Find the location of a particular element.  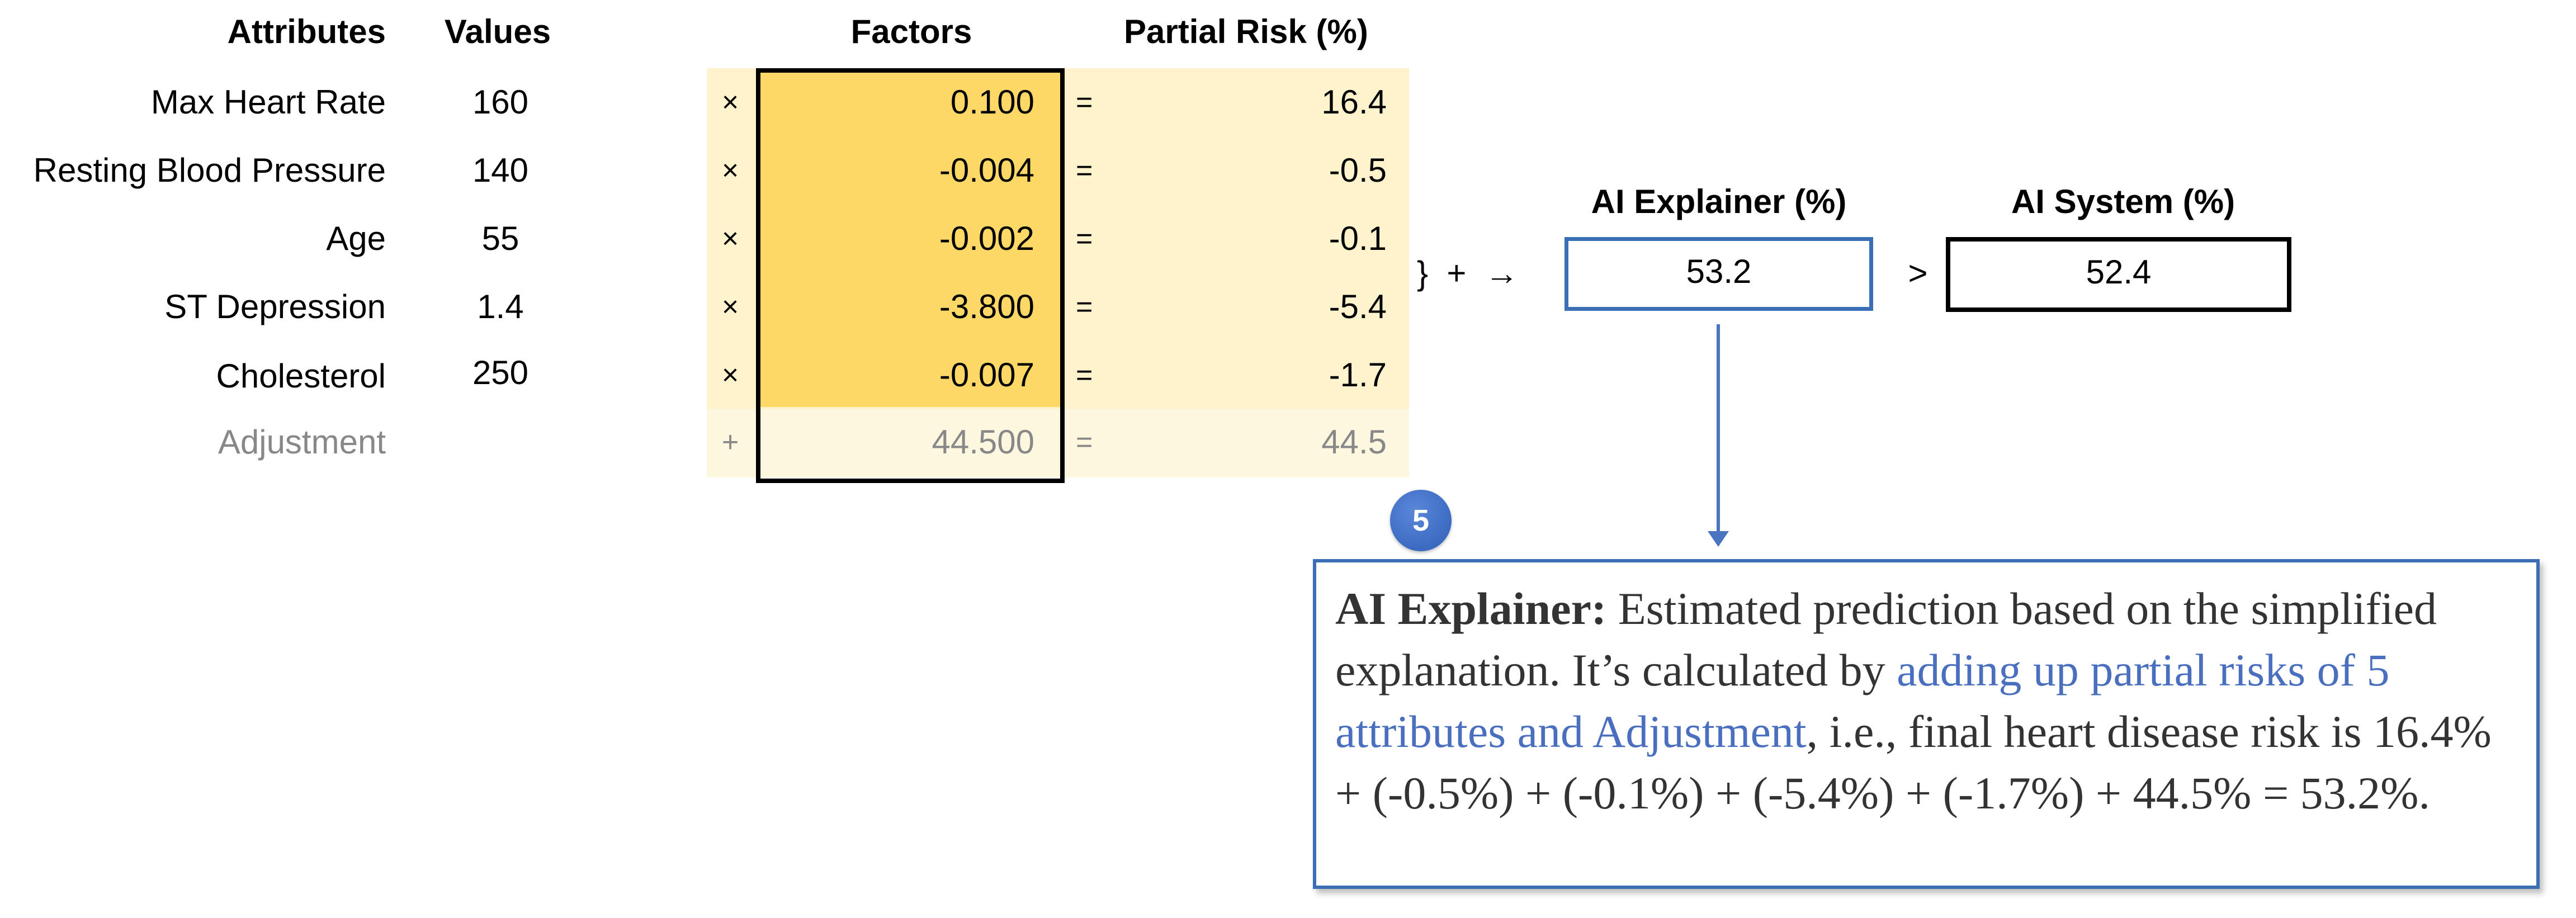

arrow-head-icon is located at coordinates (1718, 539).